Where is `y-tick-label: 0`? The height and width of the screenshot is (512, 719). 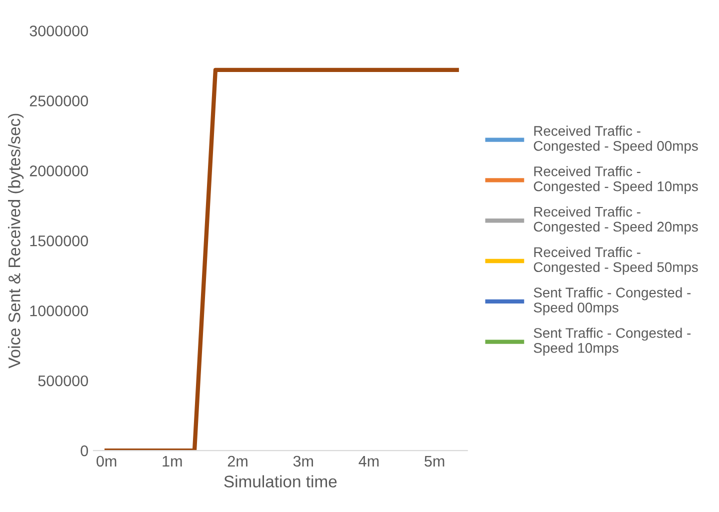 y-tick-label: 0 is located at coordinates (84, 450).